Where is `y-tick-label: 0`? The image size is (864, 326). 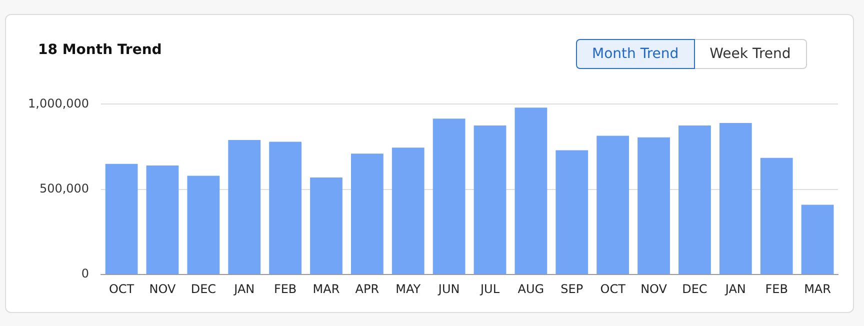
y-tick-label: 0 is located at coordinates (85, 273).